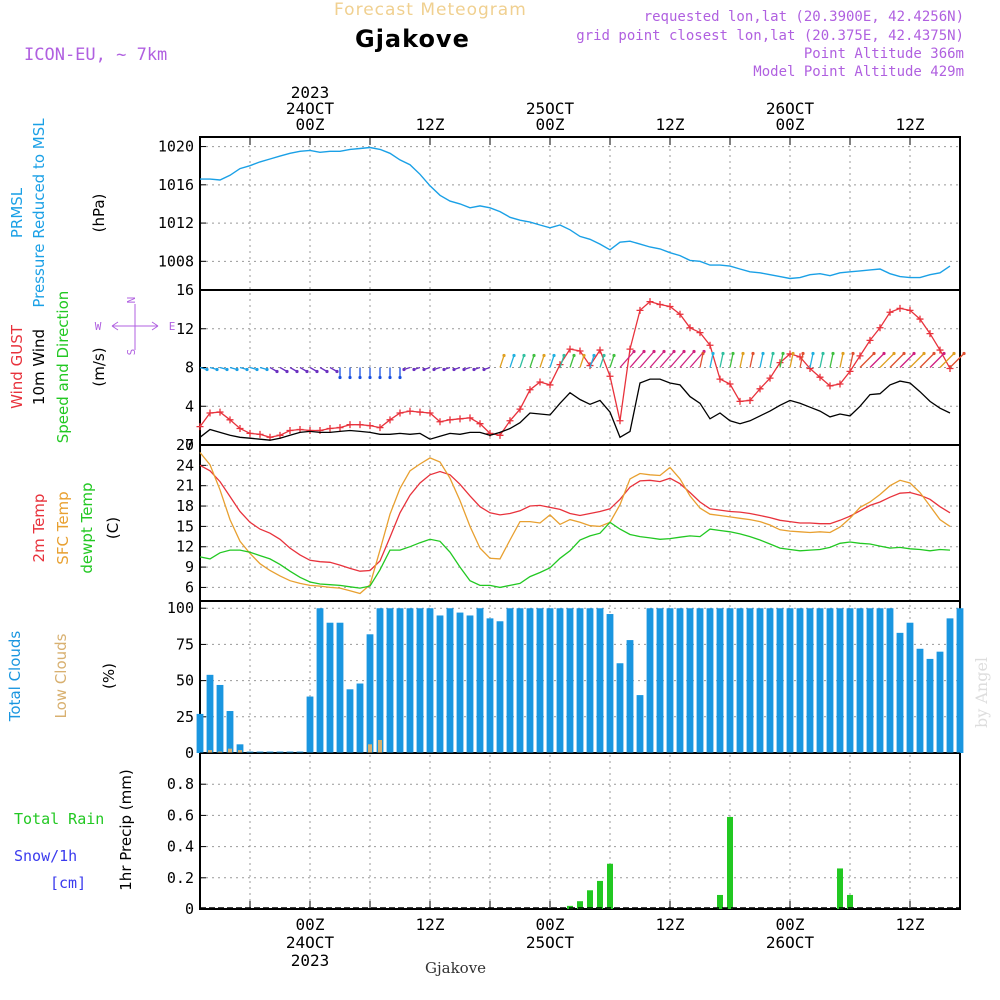 This screenshot has width=1000, height=1000. What do you see at coordinates (310, 942) in the screenshot?
I see `time-label-bottom: 24OCT` at bounding box center [310, 942].